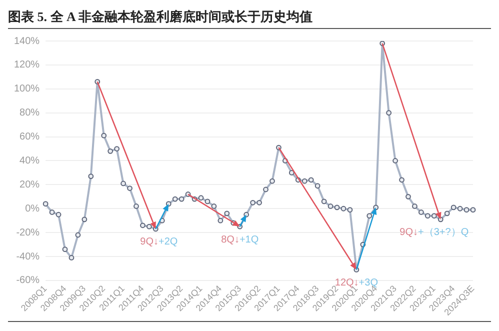 The height and width of the screenshot is (331, 499). I want to click on y-tick-label: 40%, so click(30, 160).